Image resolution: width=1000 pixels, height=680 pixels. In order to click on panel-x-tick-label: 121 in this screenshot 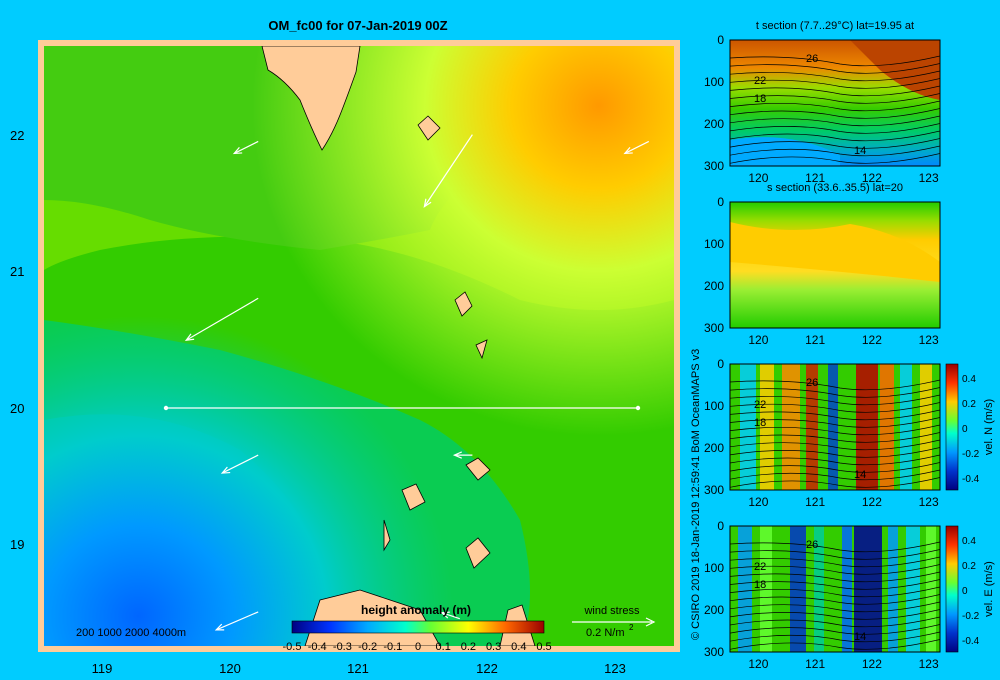, I will do `click(815, 178)`.